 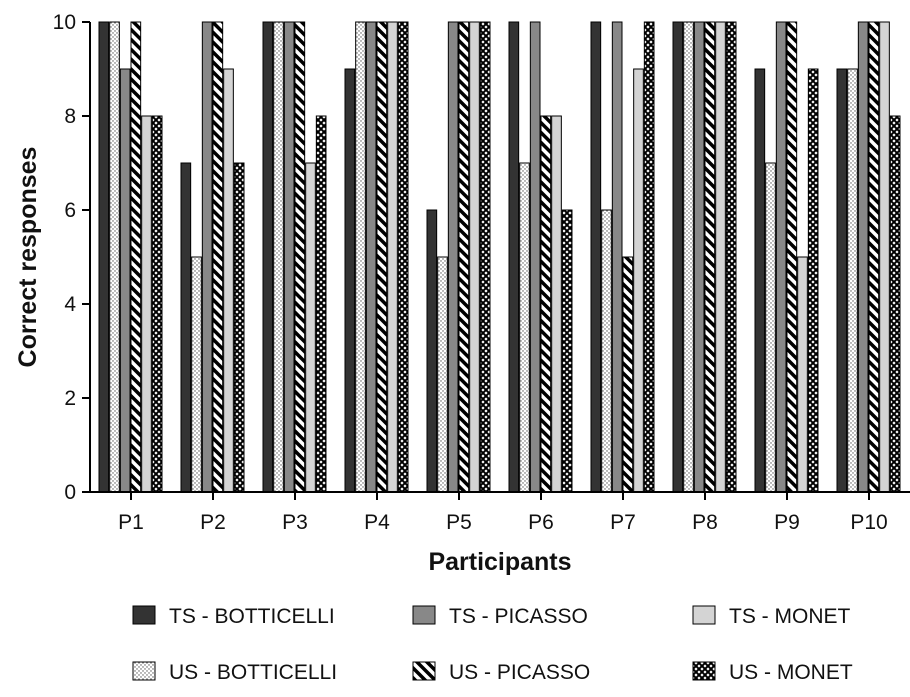 I want to click on x-tick-label: P8, so click(x=705, y=522).